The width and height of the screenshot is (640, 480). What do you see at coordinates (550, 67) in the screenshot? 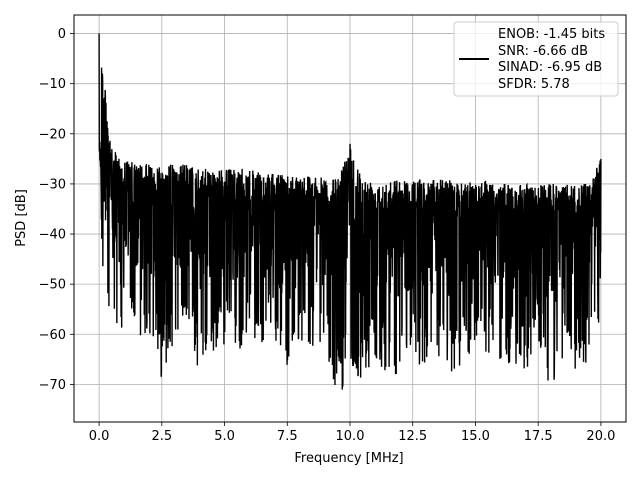
I see `legend-entry: SINAD: -6.95 dB` at bounding box center [550, 67].